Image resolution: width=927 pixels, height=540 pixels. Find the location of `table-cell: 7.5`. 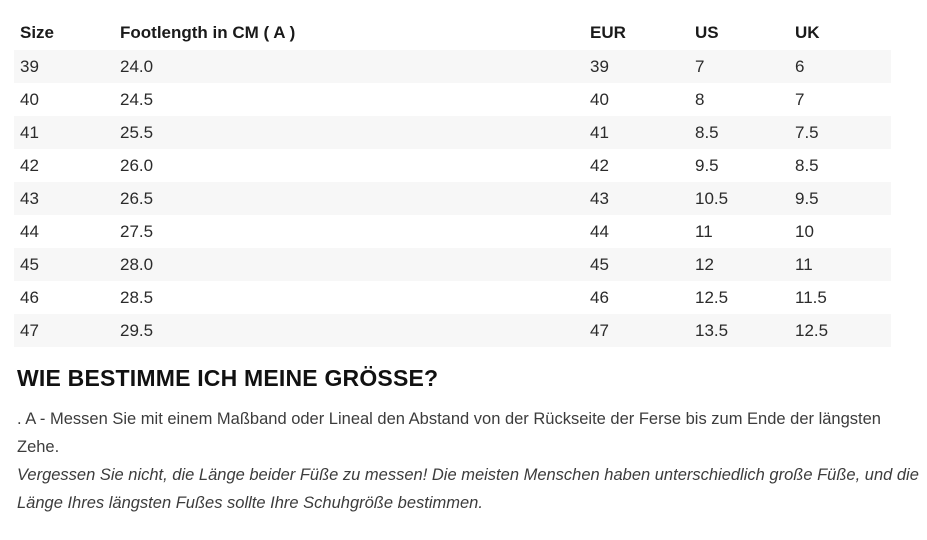

table-cell: 7.5 is located at coordinates (807, 132).